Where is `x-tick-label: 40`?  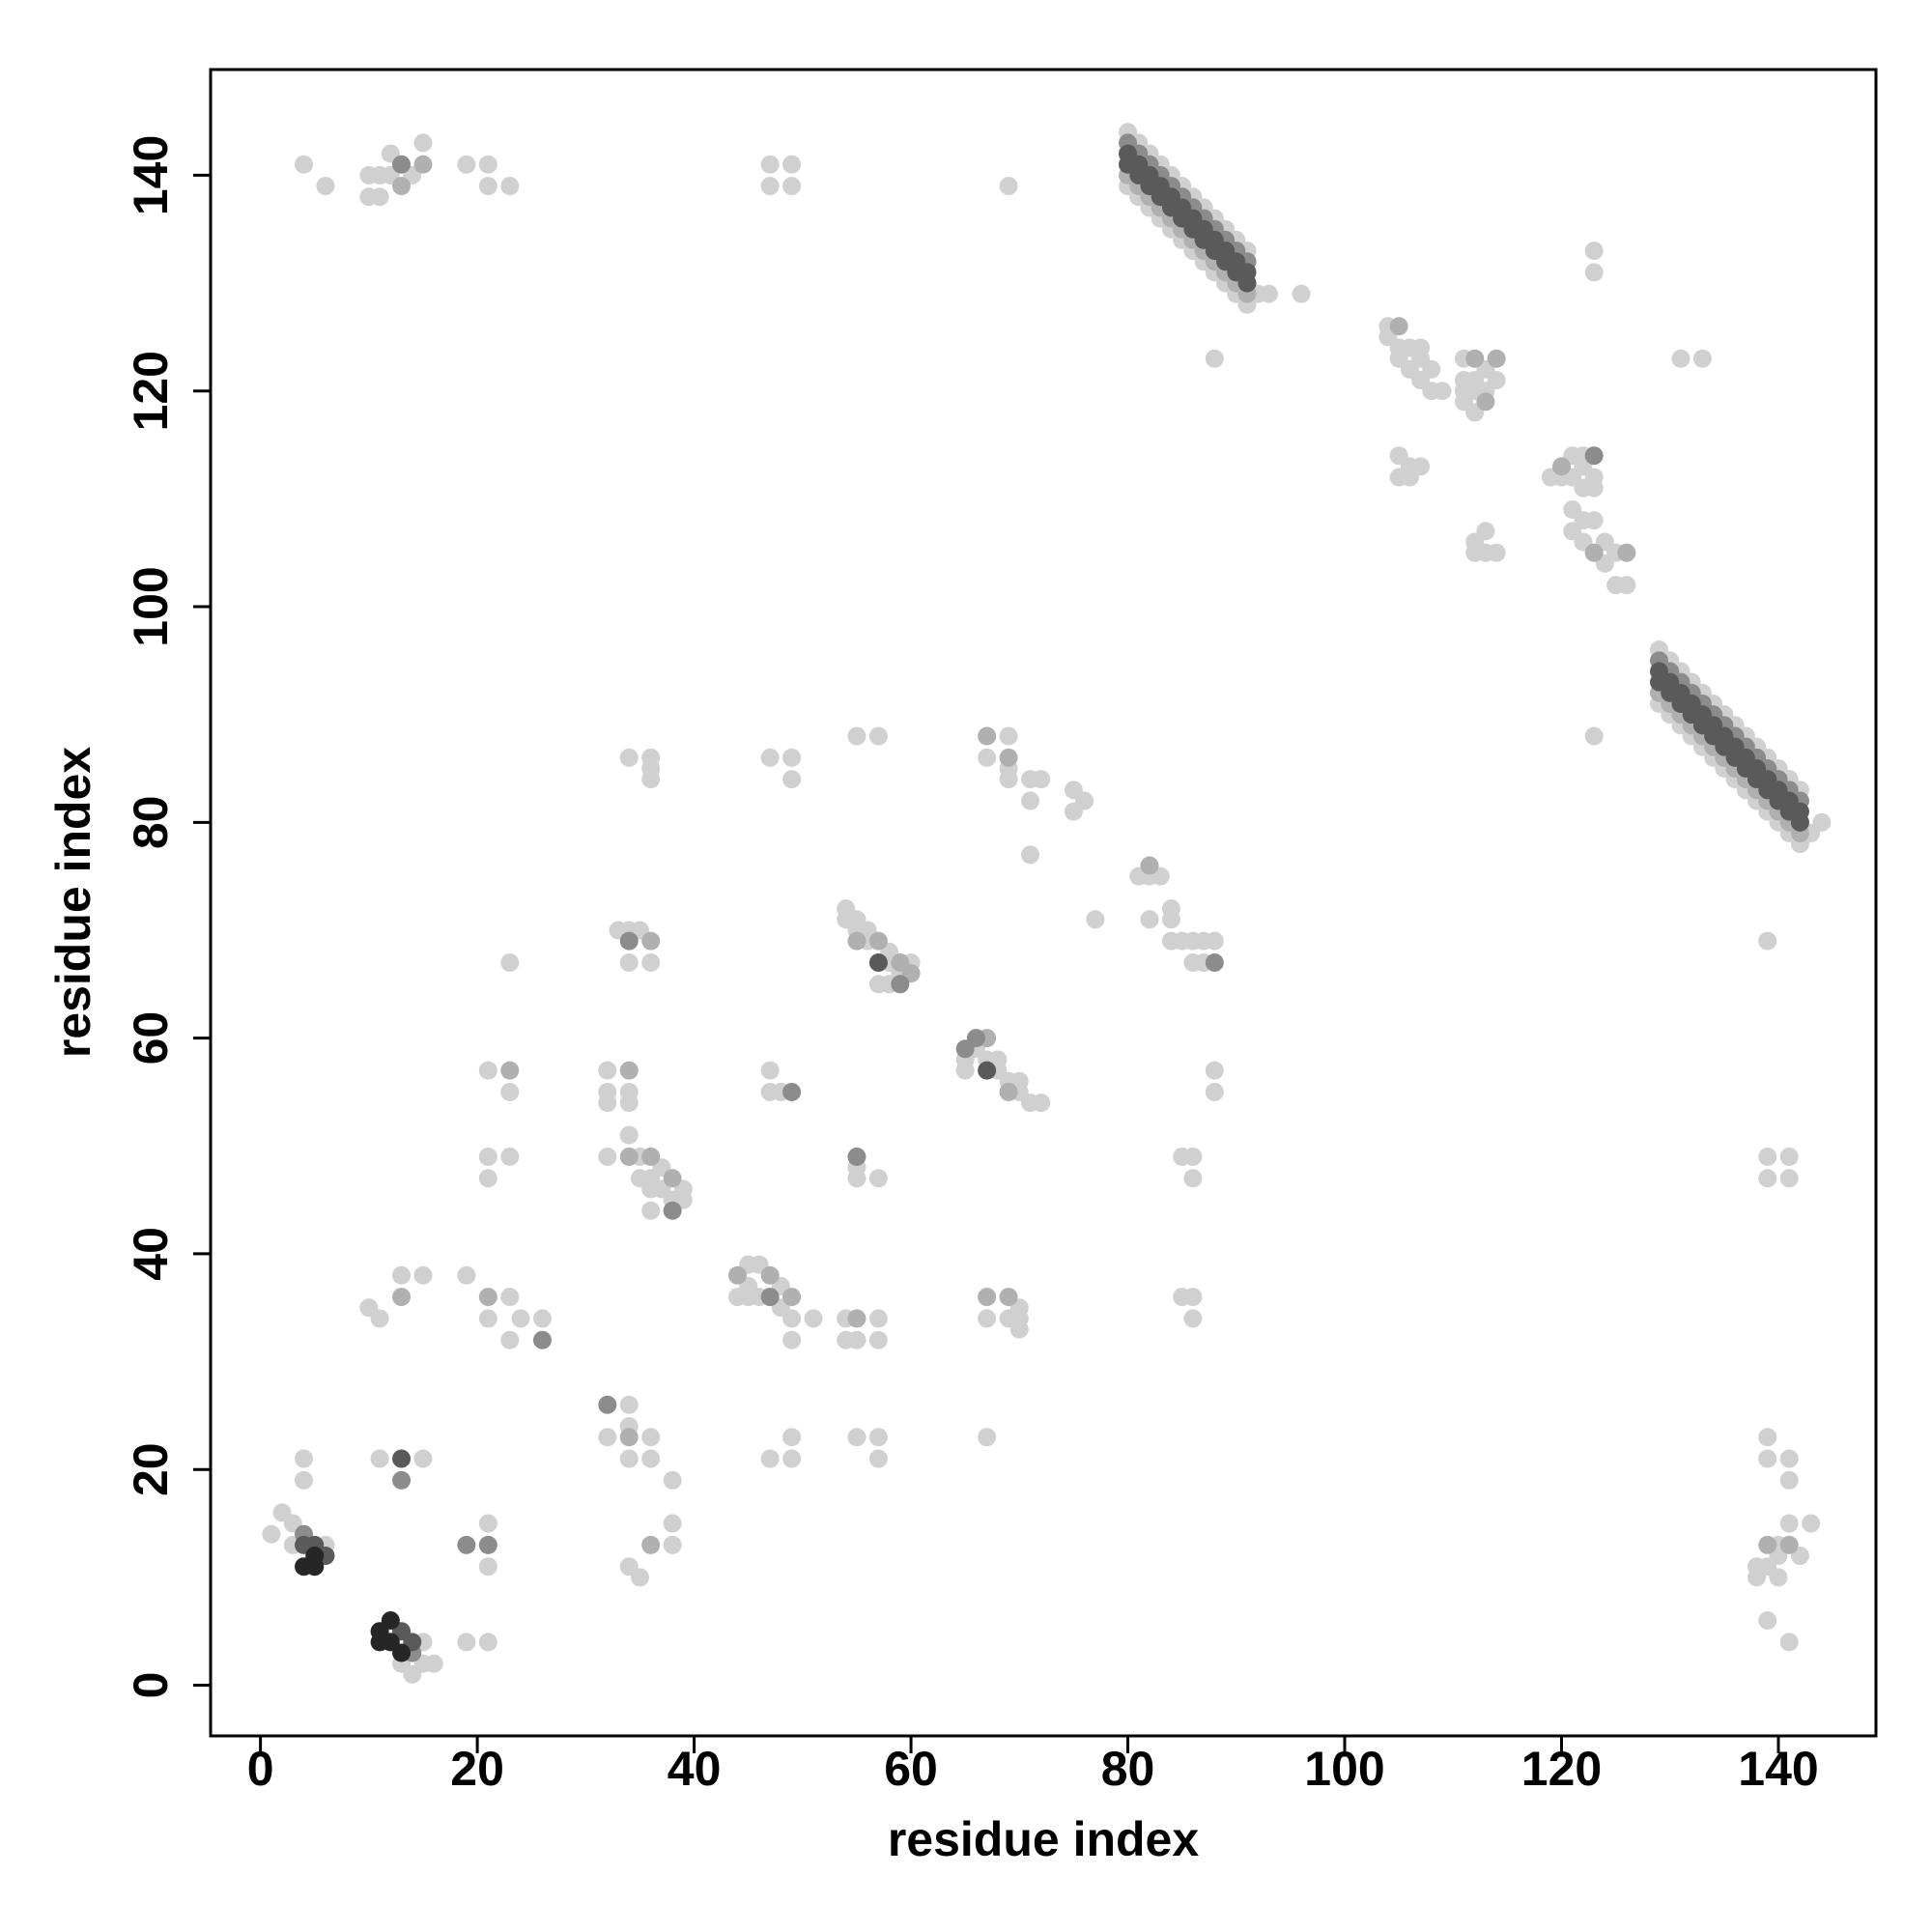 x-tick-label: 40 is located at coordinates (695, 1769).